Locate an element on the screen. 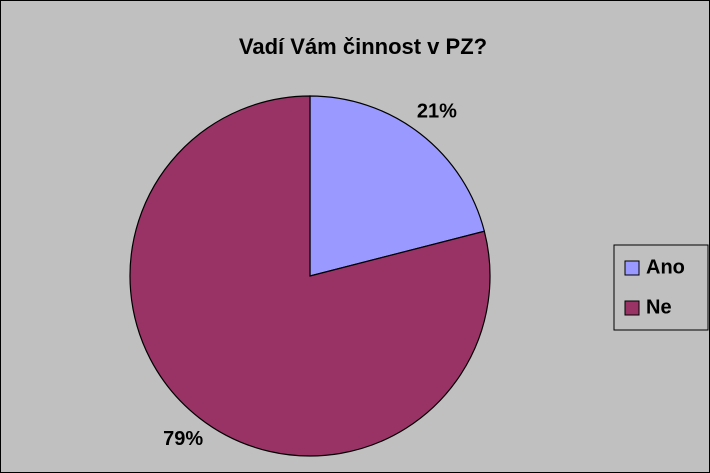 The width and height of the screenshot is (710, 473). pie-slice is located at coordinates (397, 186).